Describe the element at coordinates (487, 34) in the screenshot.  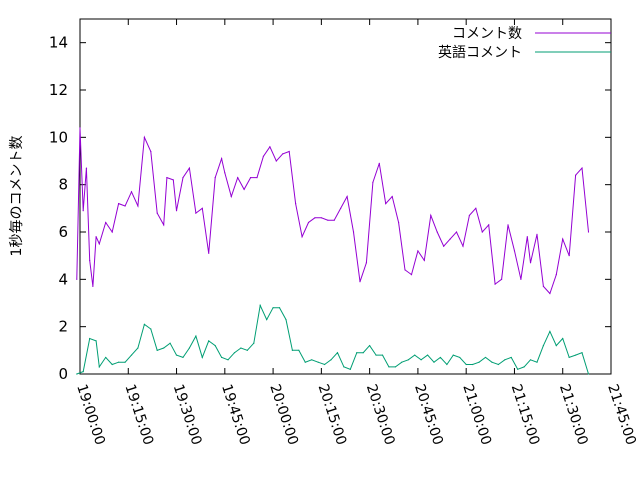
I see `legend-label-1: コメント数` at that location.